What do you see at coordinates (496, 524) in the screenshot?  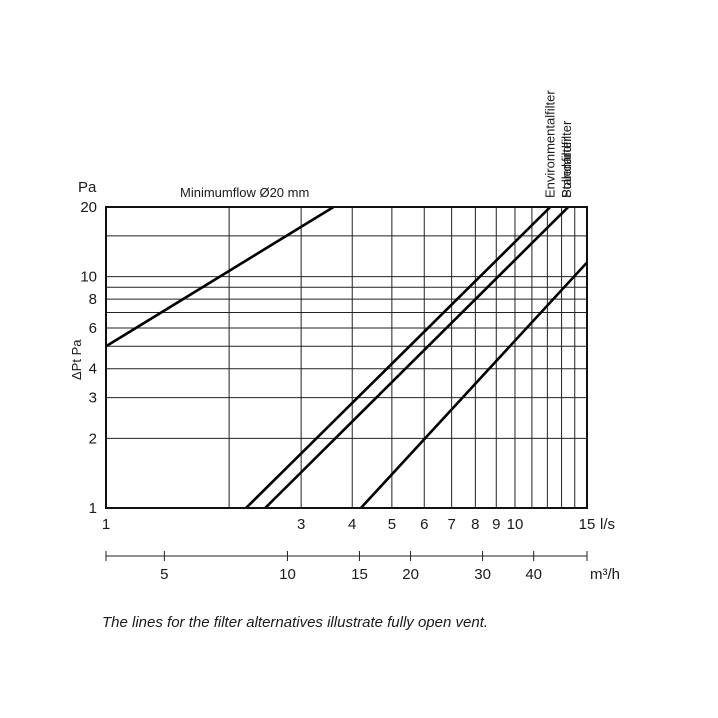 I see `x-tick-label: 9` at bounding box center [496, 524].